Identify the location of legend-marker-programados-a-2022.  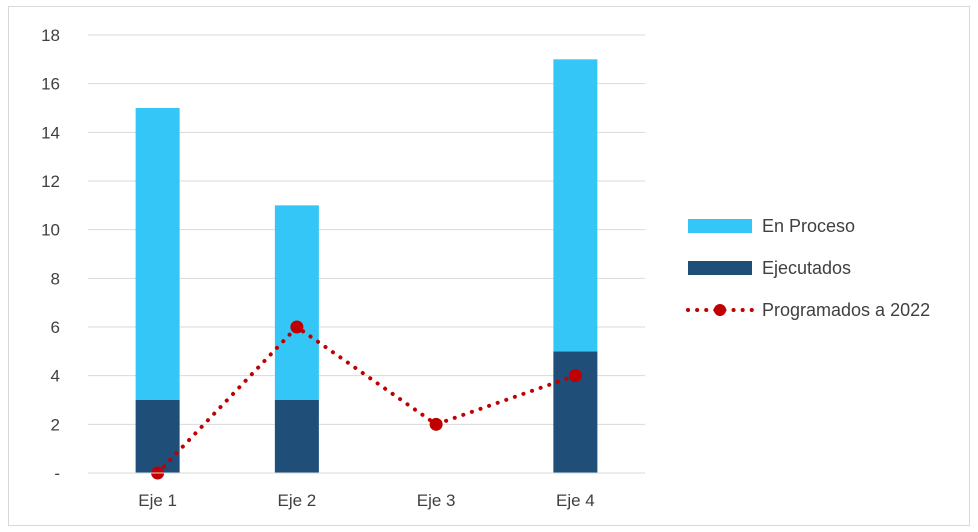
(720, 310).